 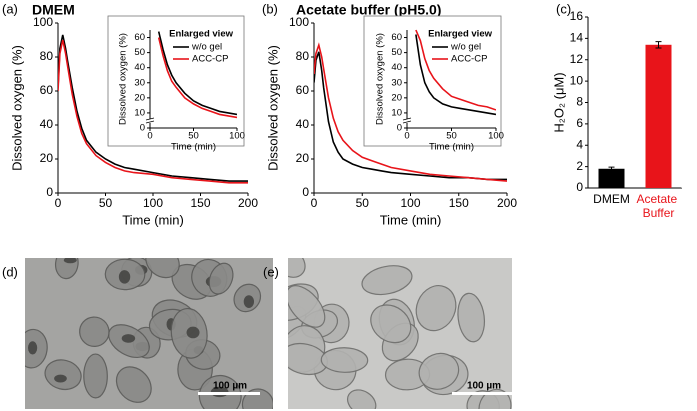 What do you see at coordinates (658, 199) in the screenshot?
I see `x-tick-label-line: Acetate` at bounding box center [658, 199].